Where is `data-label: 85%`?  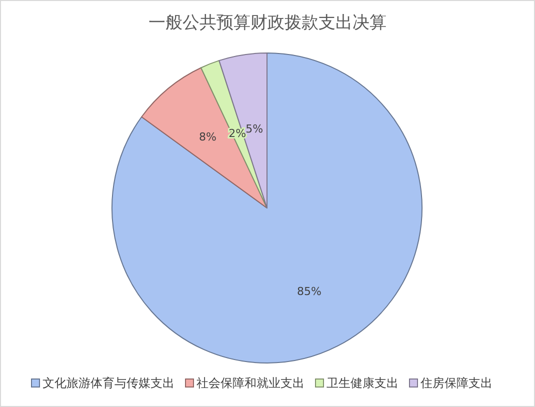
data-label: 85% is located at coordinates (309, 291).